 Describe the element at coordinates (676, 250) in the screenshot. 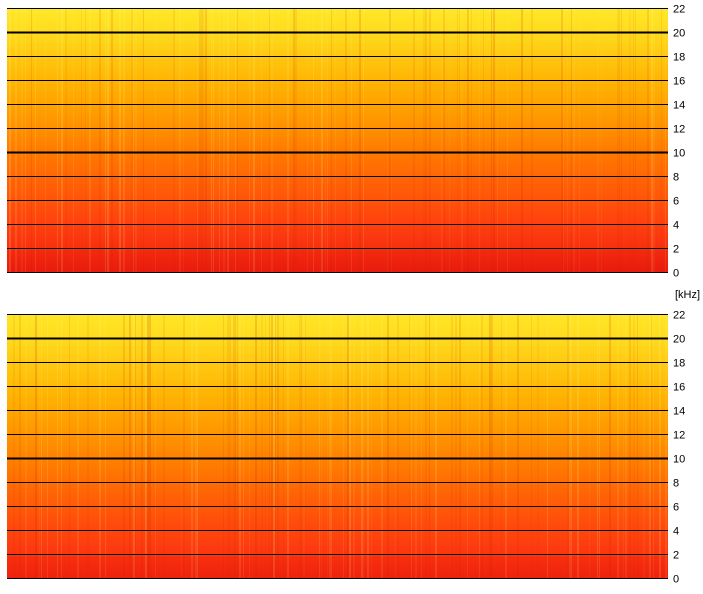

I see `y-tick-label: 2` at that location.